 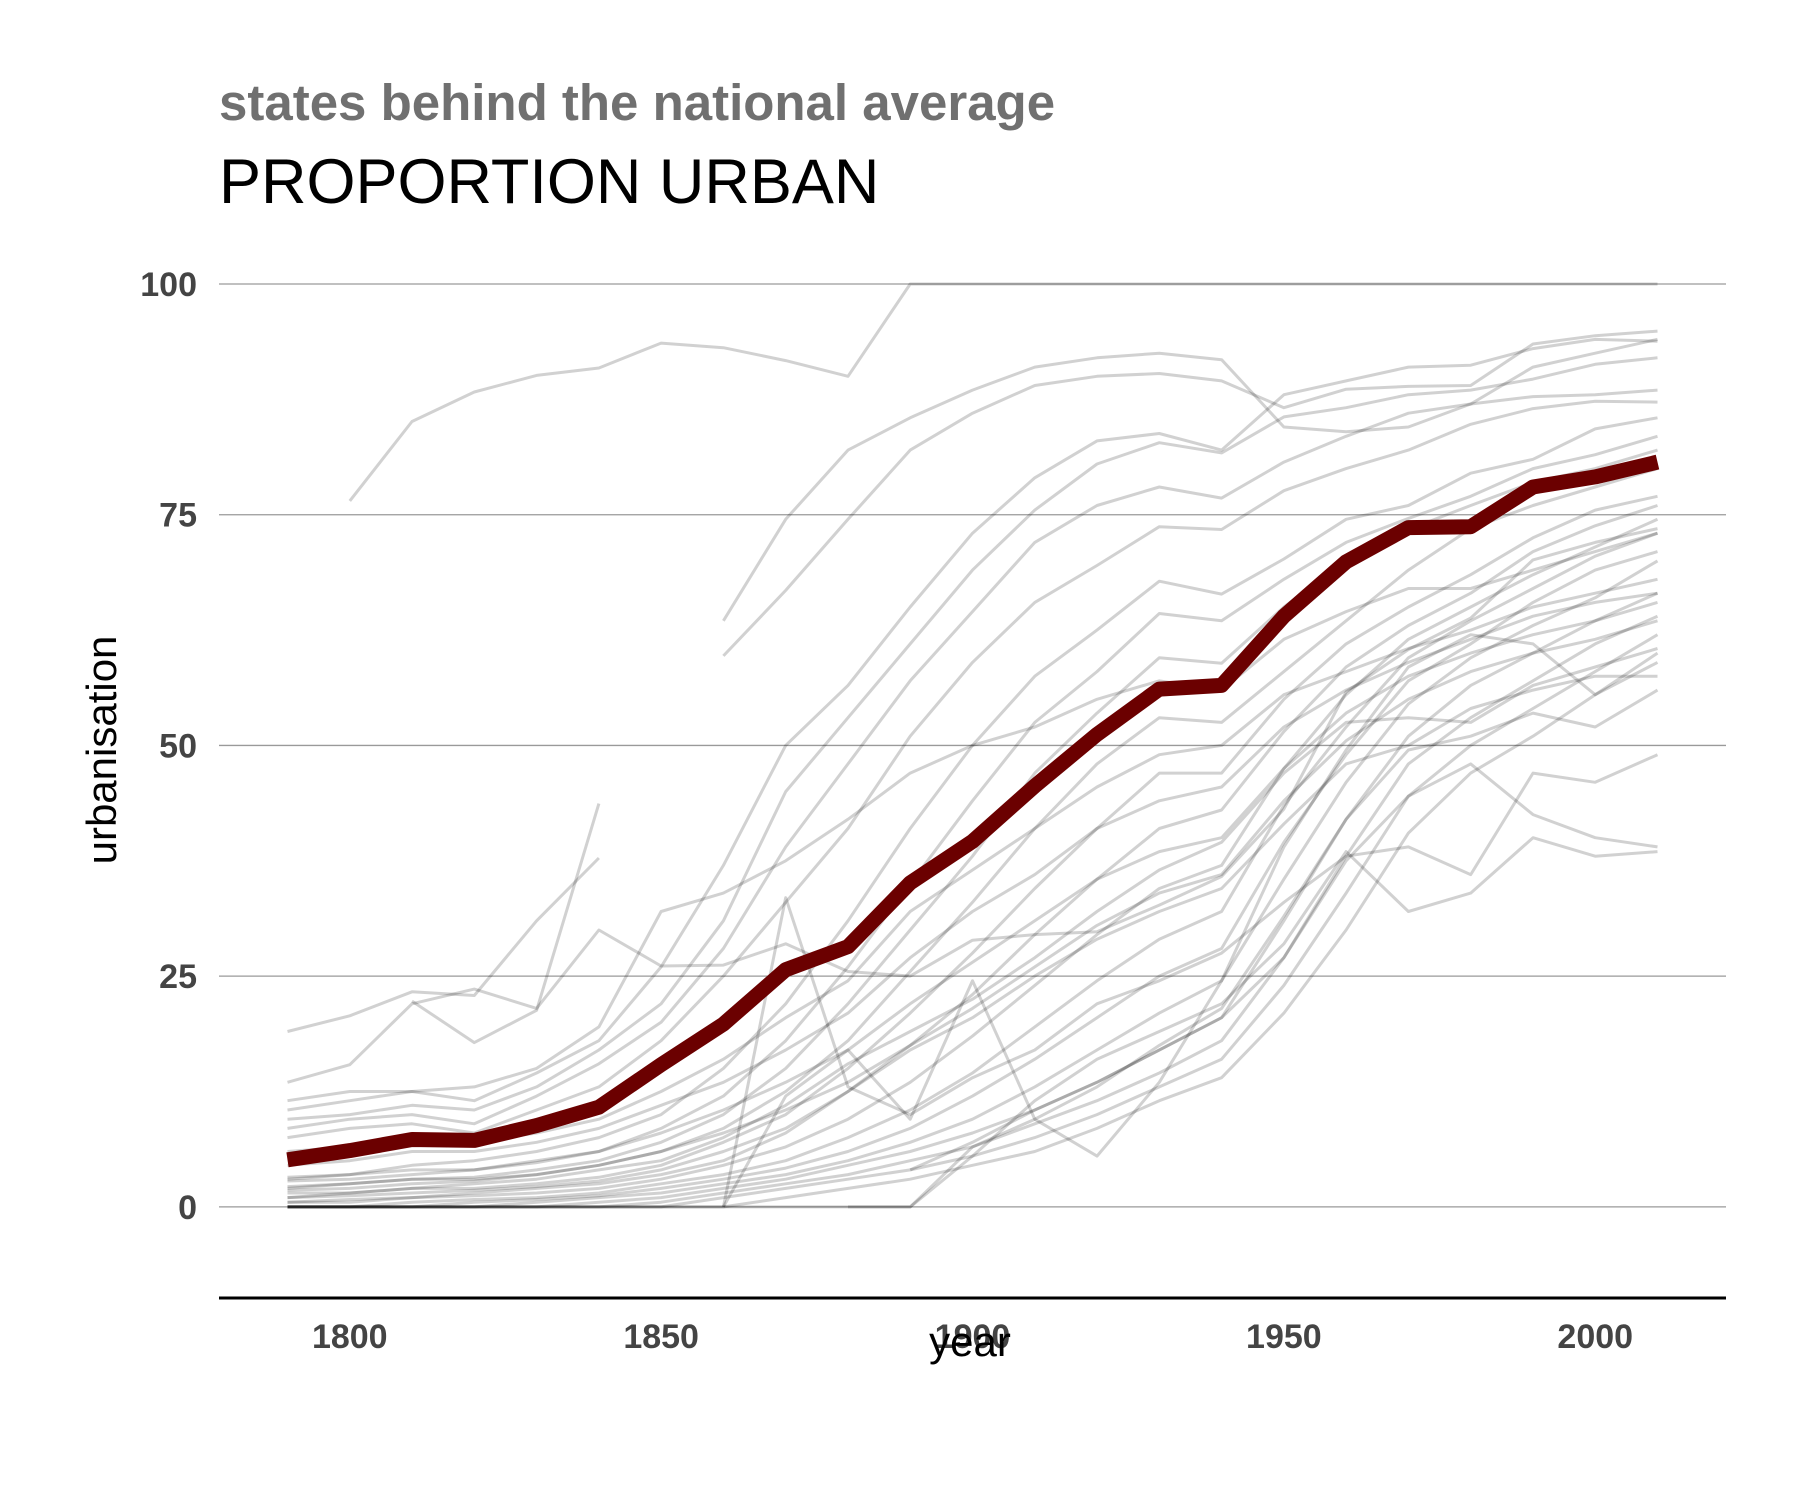 I want to click on y-tick-label-100: 100, so click(x=168, y=285).